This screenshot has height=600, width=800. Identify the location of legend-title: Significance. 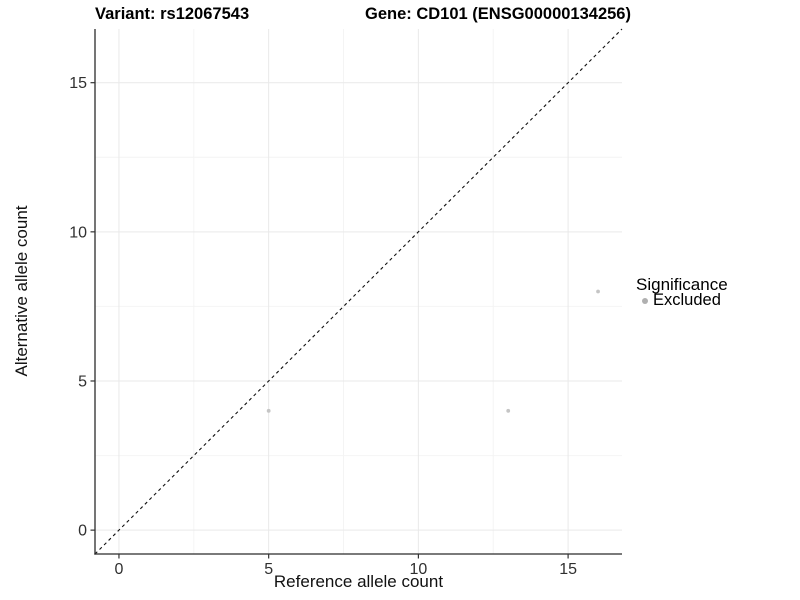
(682, 284).